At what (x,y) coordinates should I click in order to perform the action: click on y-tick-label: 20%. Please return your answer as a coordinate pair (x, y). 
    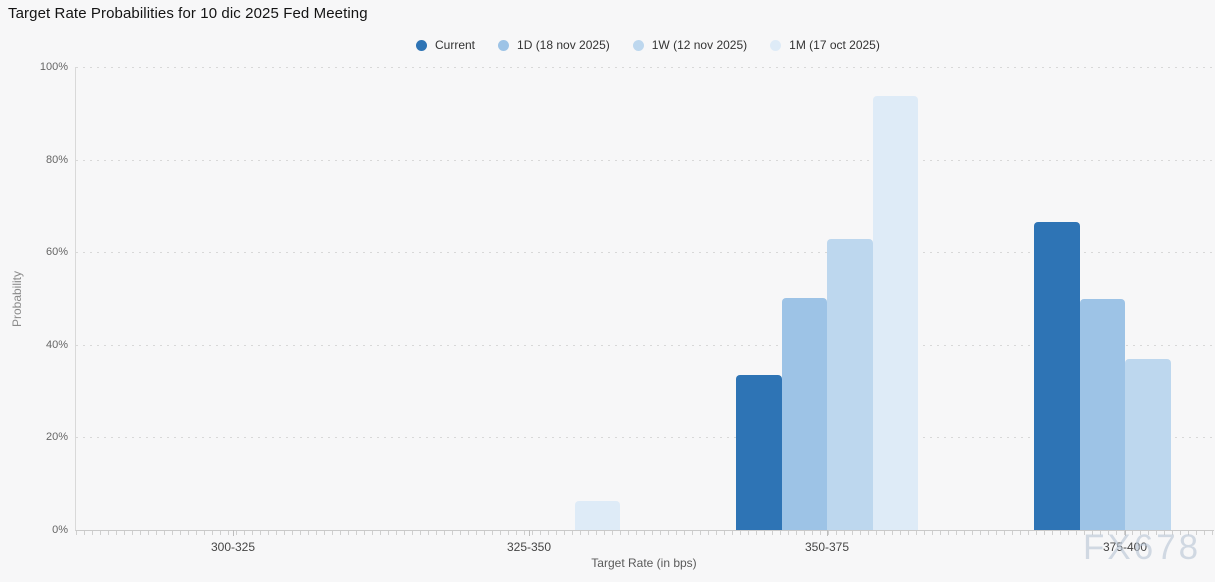
    Looking at the image, I should click on (56, 437).